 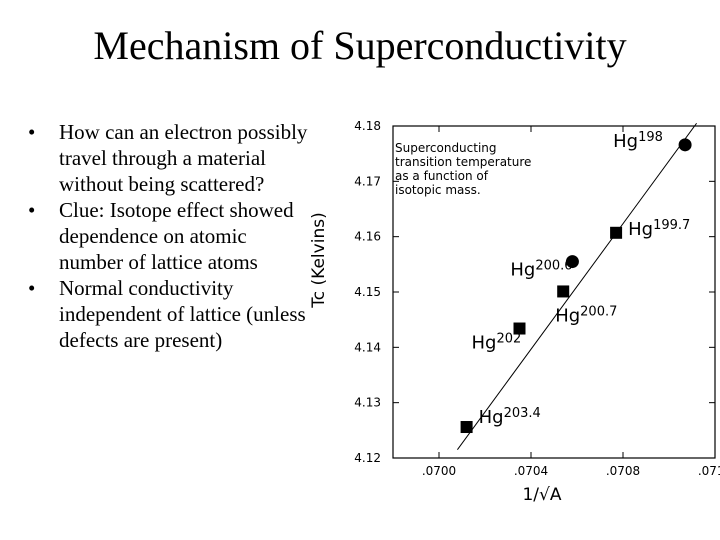 What do you see at coordinates (463, 162) in the screenshot?
I see `annotation-line: transition temperature` at bounding box center [463, 162].